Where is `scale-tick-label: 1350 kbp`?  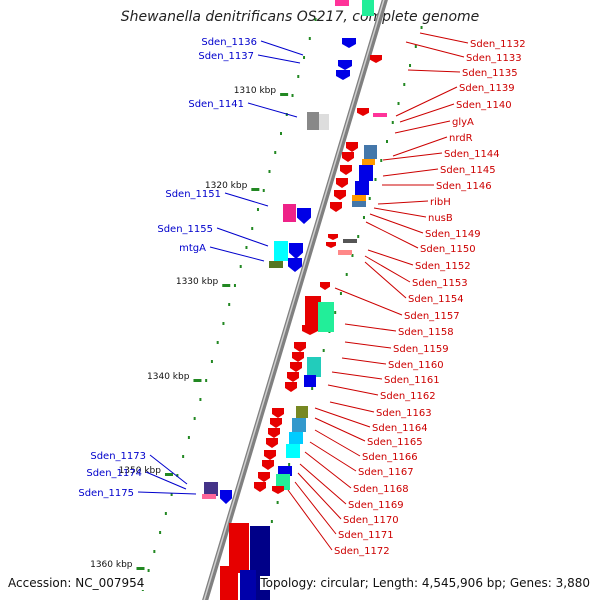
scale-tick-label: 1350 kbp is located at coordinates (140, 471).